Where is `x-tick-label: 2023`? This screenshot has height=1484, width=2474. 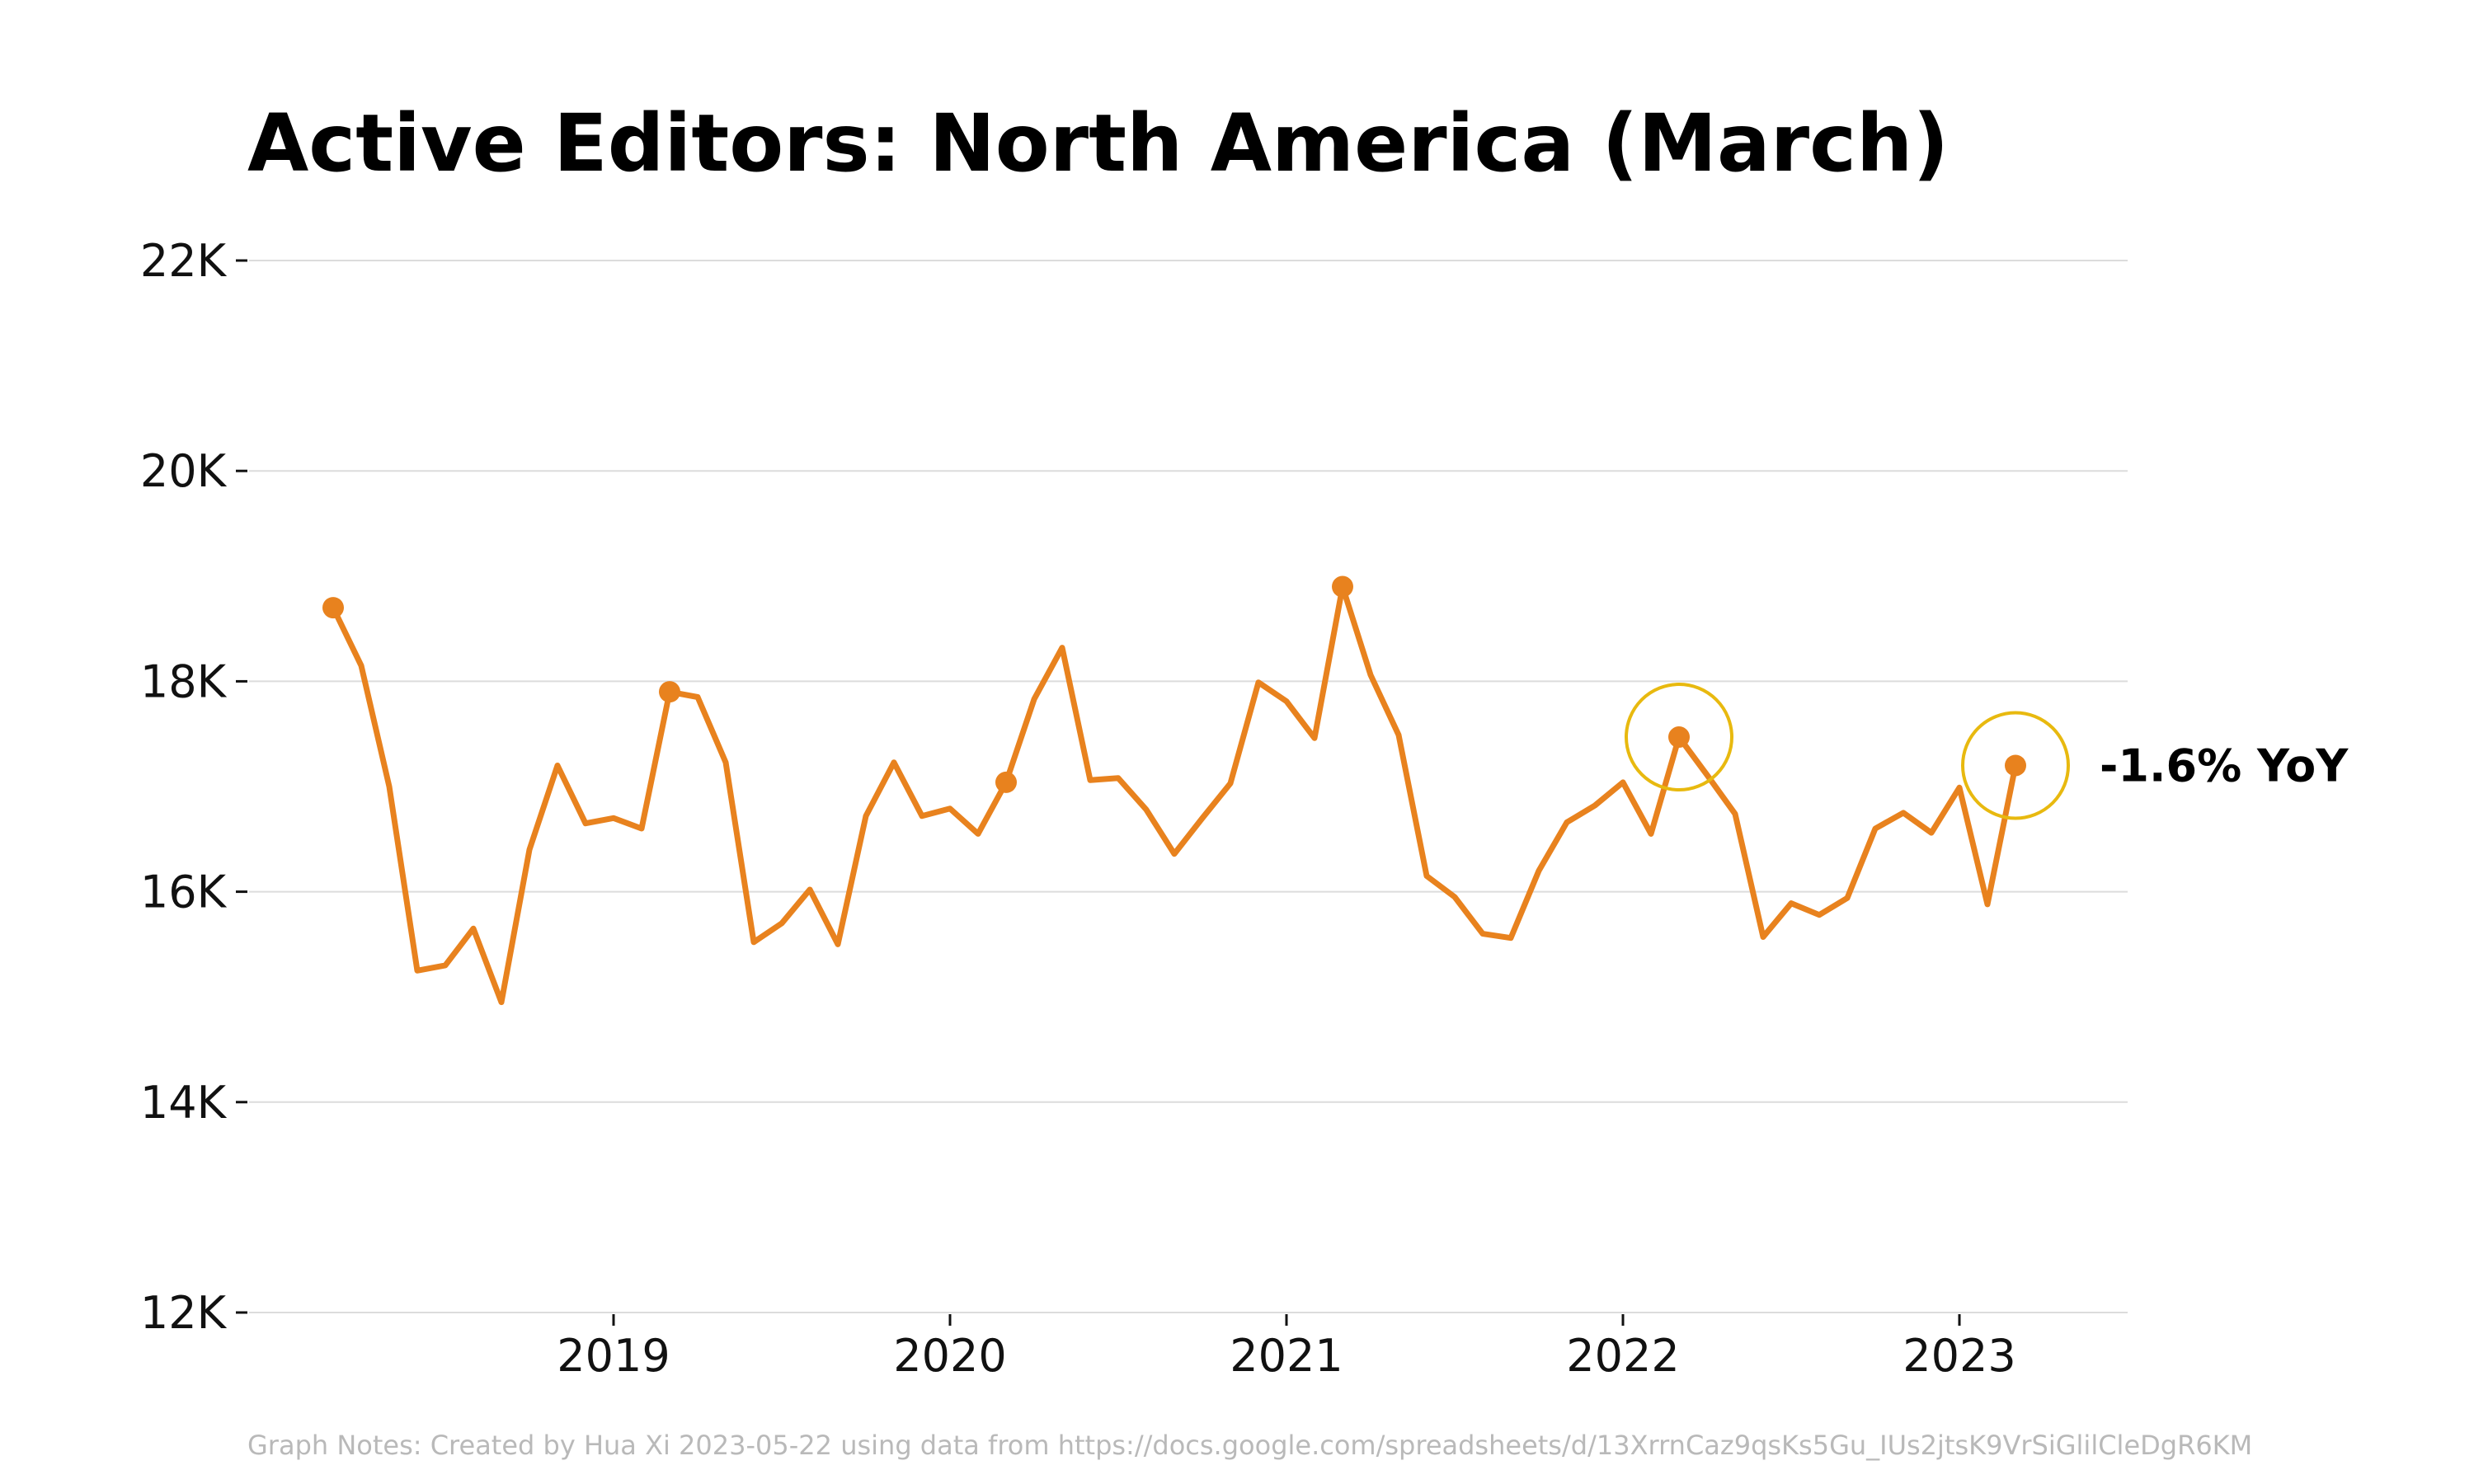
x-tick-label: 2023 is located at coordinates (1959, 1356).